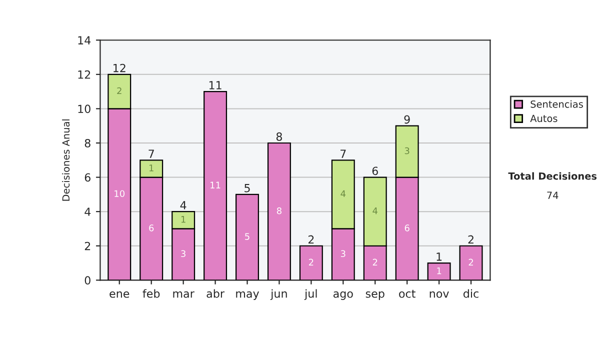  Describe the element at coordinates (343, 295) in the screenshot. I see `x-tick-label: ago` at that location.